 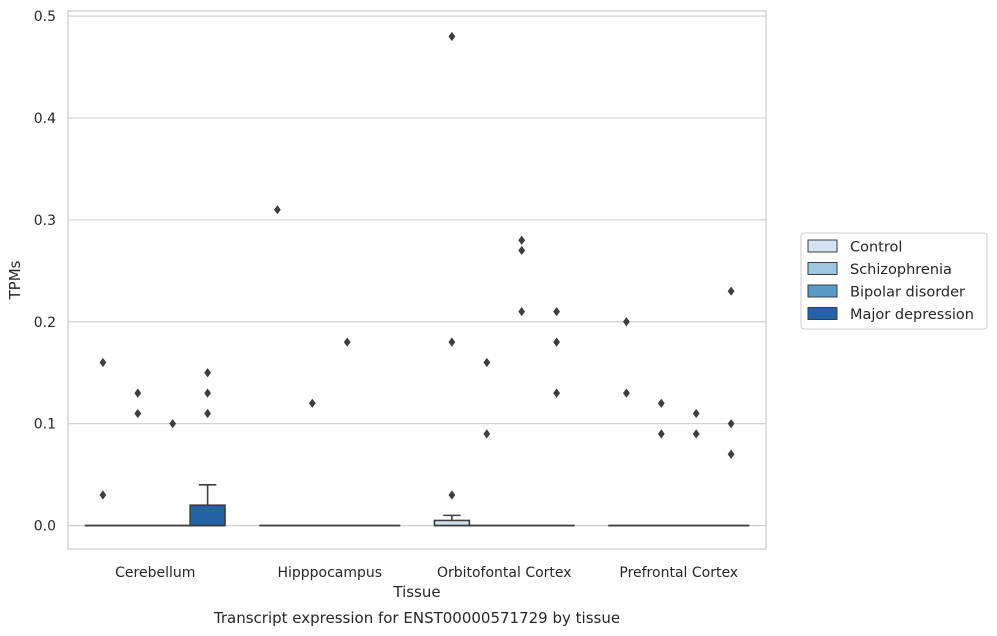 I want to click on y-tick-label: 0.3, so click(x=45, y=221).